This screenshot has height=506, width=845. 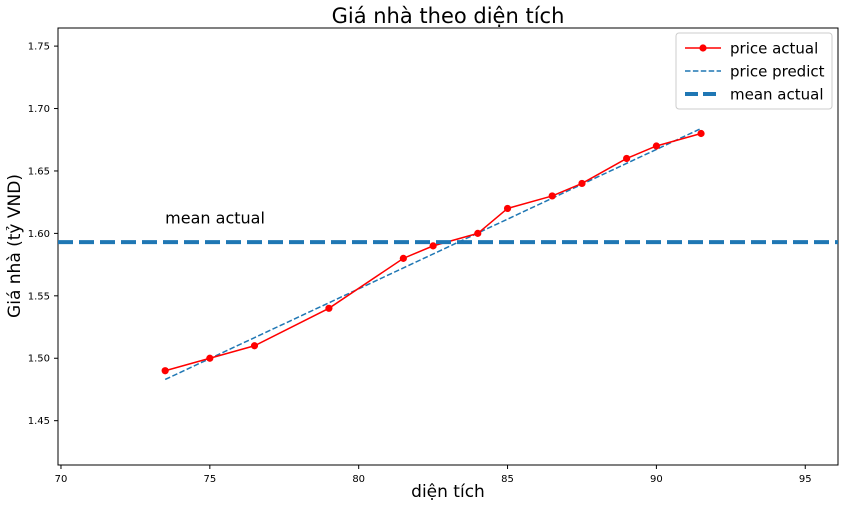 What do you see at coordinates (448, 492) in the screenshot?
I see `x-axis-label: diện tích` at bounding box center [448, 492].